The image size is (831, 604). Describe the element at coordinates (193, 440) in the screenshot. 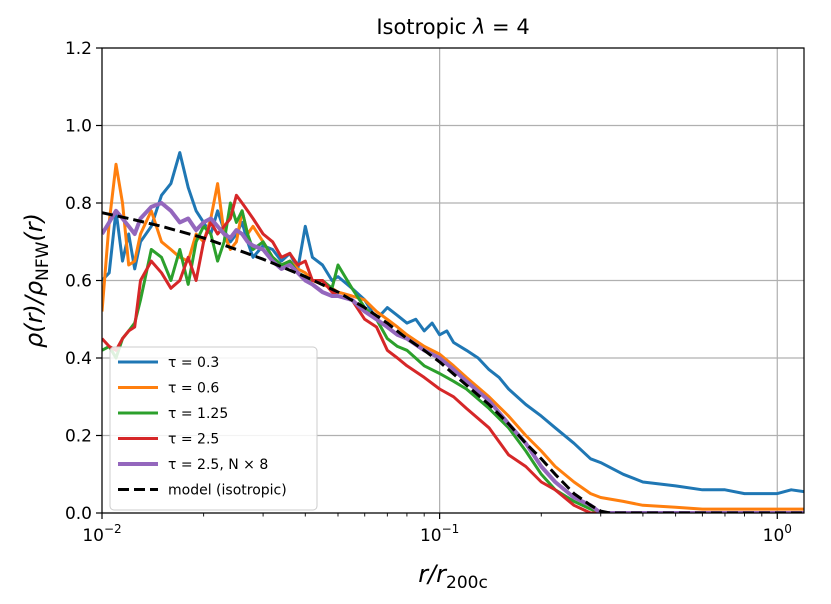

I see `legend-label-4: τ = 2.5` at that location.